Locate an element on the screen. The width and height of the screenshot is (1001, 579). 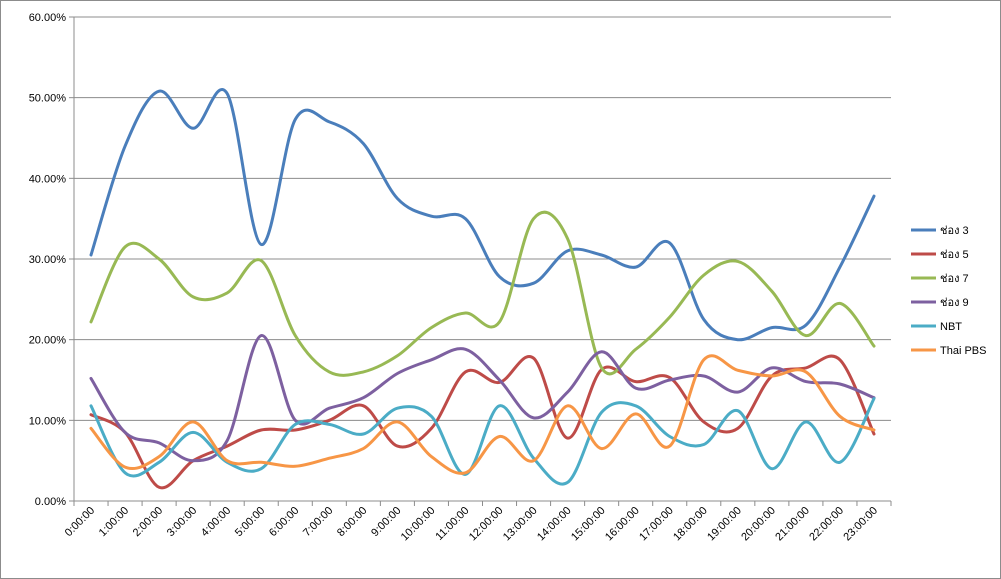
legend-label: ช่อง 9 is located at coordinates (954, 303).